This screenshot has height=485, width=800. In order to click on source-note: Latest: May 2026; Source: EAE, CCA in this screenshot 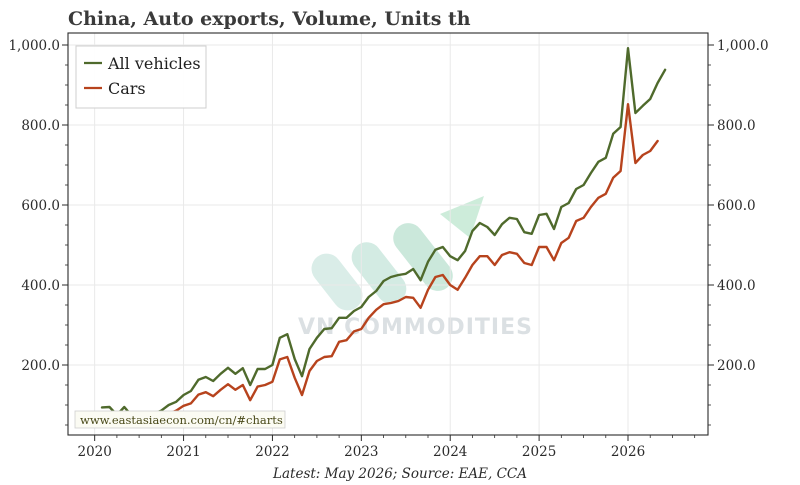, I will do `click(399, 474)`.